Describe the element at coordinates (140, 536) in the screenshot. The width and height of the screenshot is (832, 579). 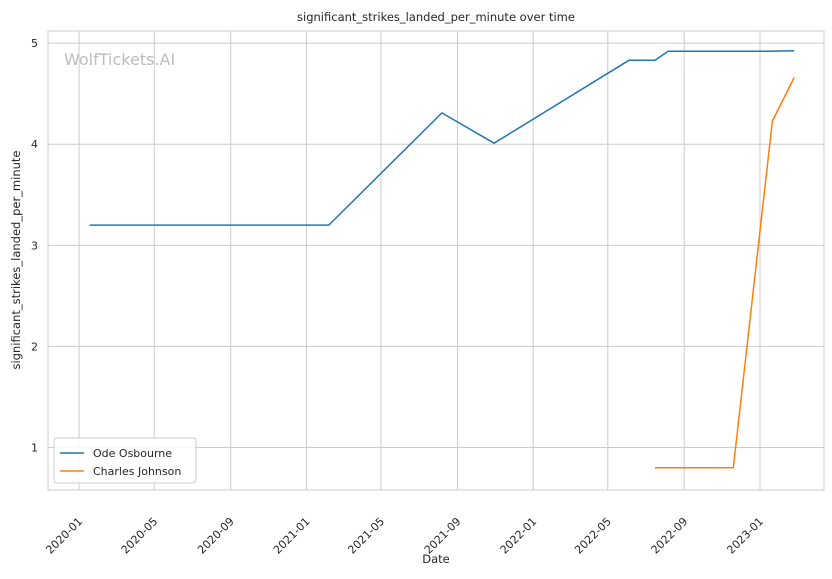
I see `x-tick-label: 2020-05` at that location.